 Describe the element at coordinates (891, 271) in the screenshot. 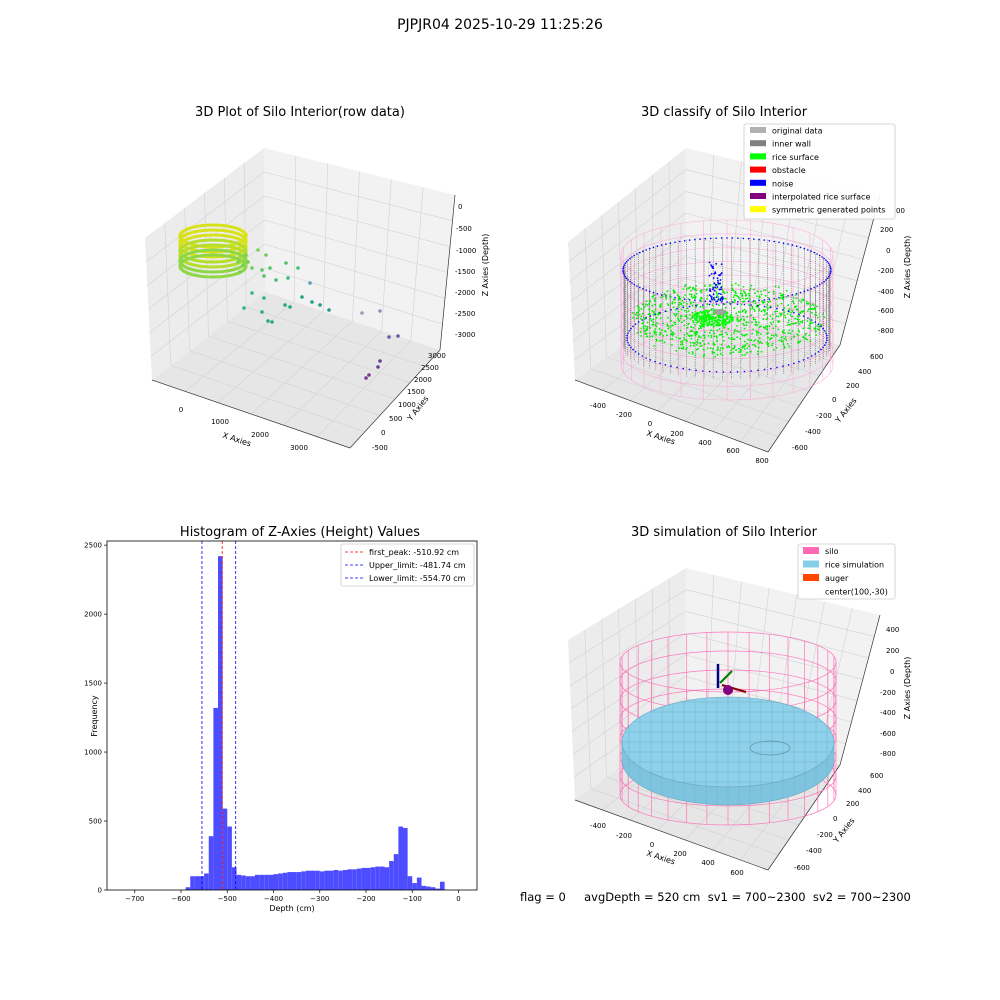

I see `panel2-z-ticks: 00 200 0 -200 -400 -600 -800` at that location.